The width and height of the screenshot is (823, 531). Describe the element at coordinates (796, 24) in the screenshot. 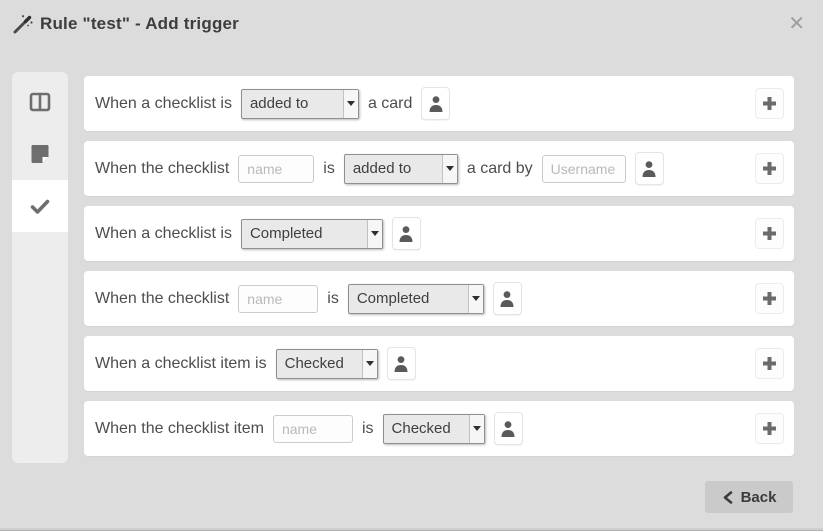

I see `close-icon: ✕` at that location.